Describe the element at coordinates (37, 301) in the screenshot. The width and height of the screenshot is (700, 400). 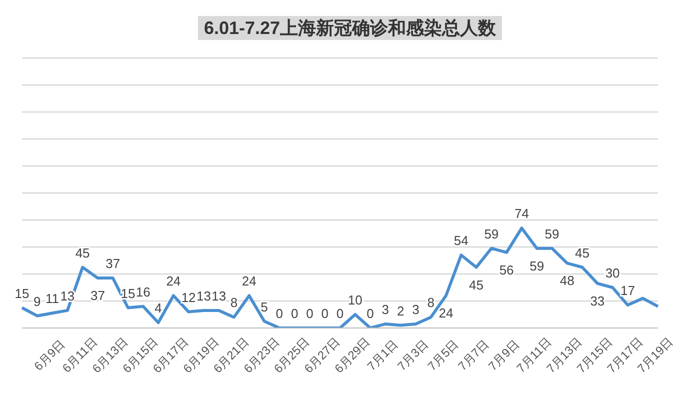
I see `data-label: 9` at that location.